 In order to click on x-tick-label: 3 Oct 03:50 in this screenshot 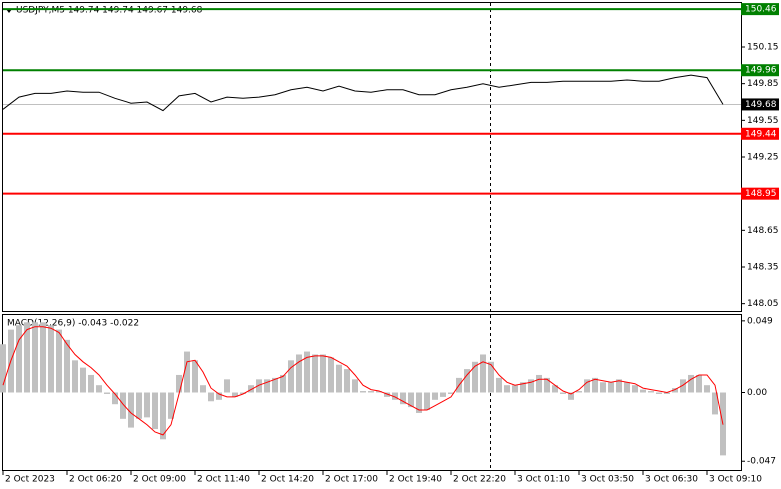, I will do `click(607, 480)`.